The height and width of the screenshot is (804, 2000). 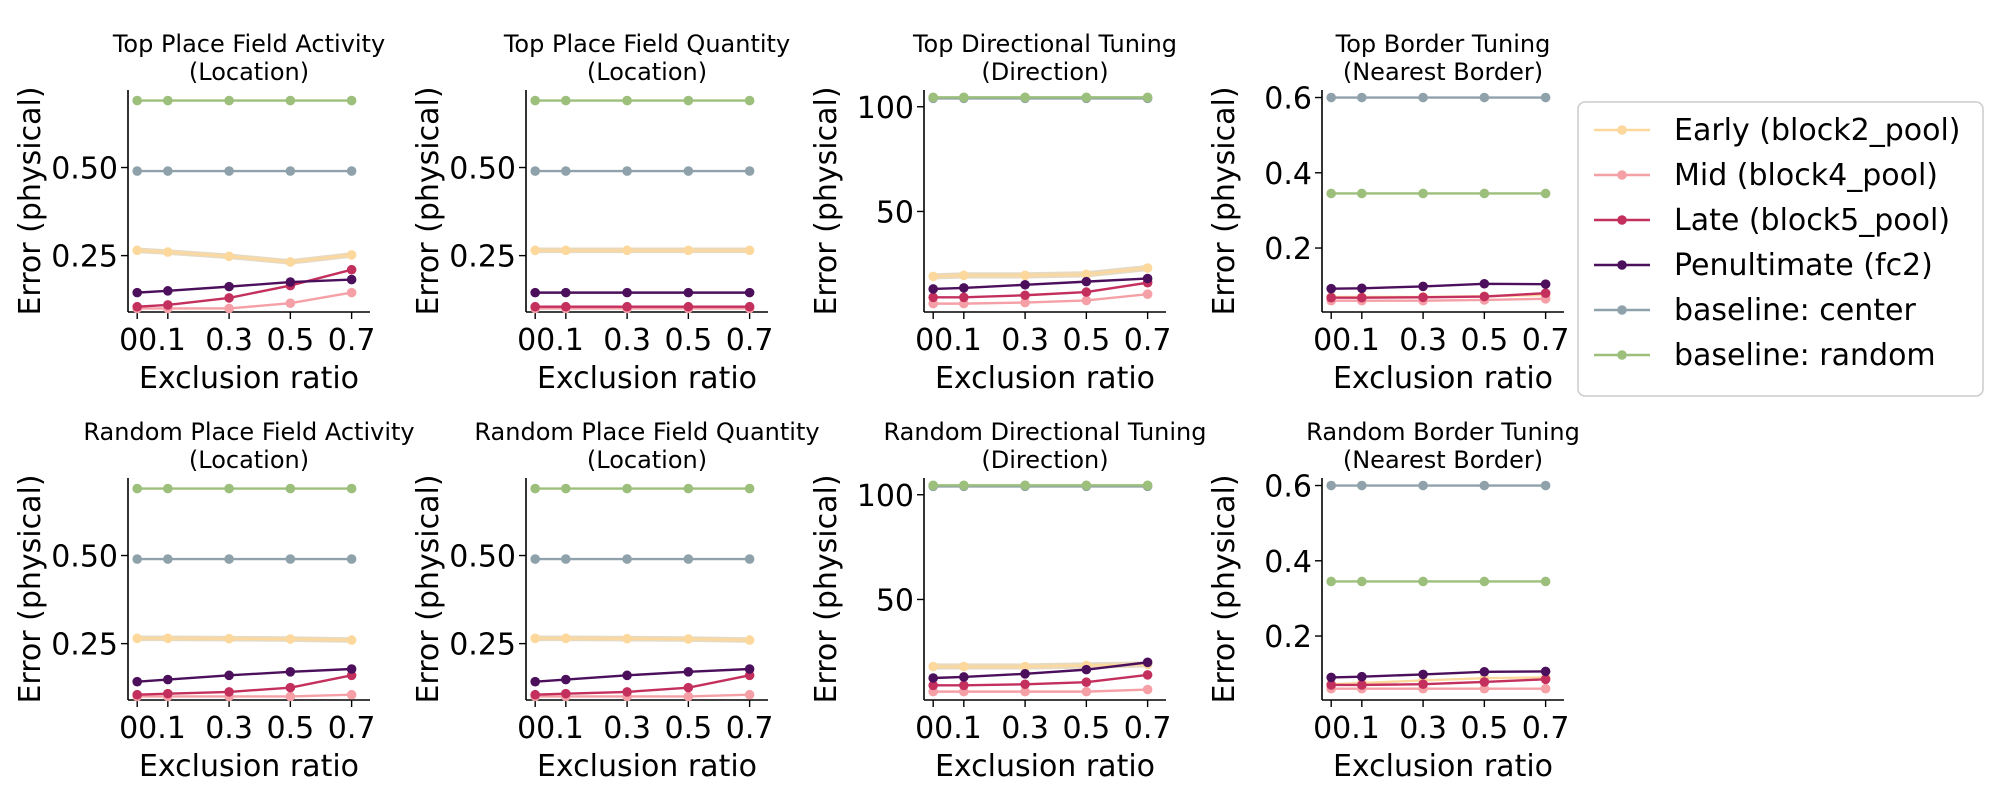 I want to click on legend-label: baseline: random, so click(x=1805, y=355).